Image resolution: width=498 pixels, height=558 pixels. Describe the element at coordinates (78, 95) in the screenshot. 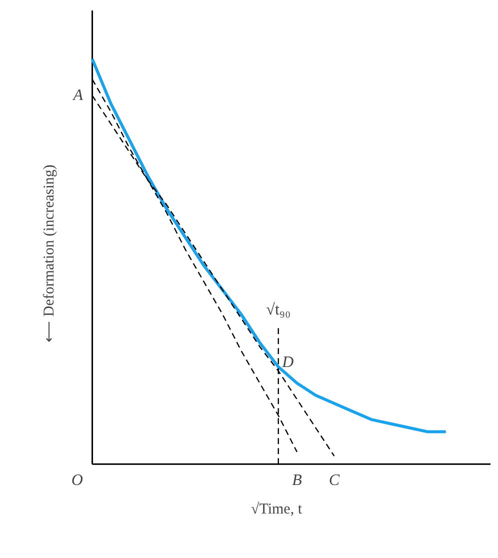

I see `annotation: A` at that location.